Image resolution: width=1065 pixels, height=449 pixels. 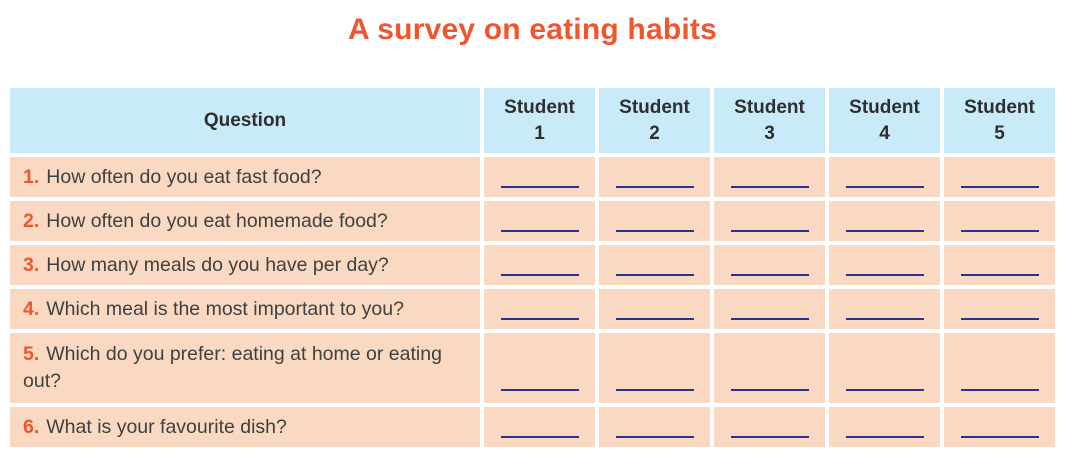 What do you see at coordinates (532, 29) in the screenshot?
I see `page-title: A survey on eating habits` at bounding box center [532, 29].